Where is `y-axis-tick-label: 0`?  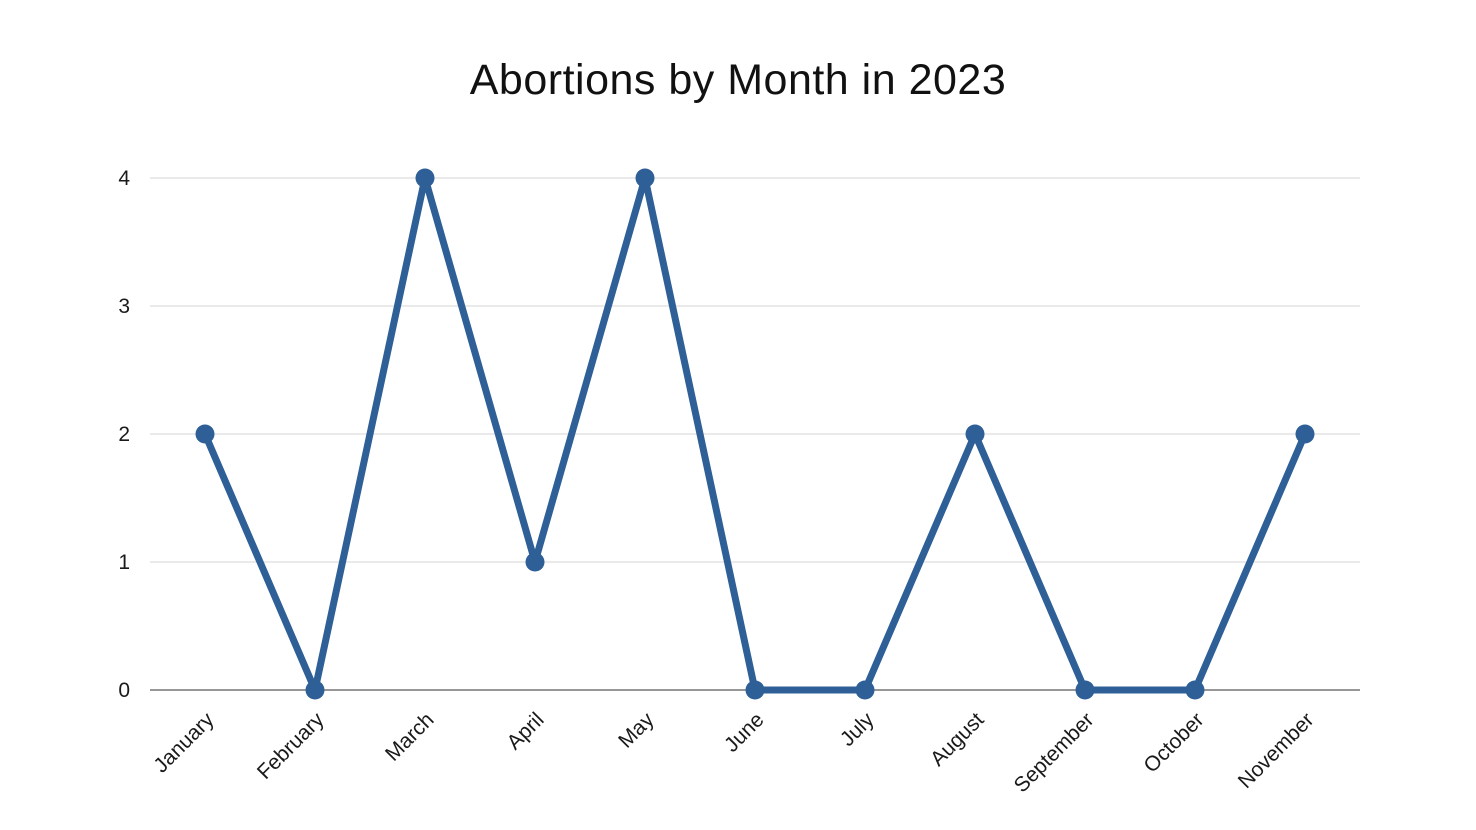
y-axis-tick-label: 0 is located at coordinates (124, 690).